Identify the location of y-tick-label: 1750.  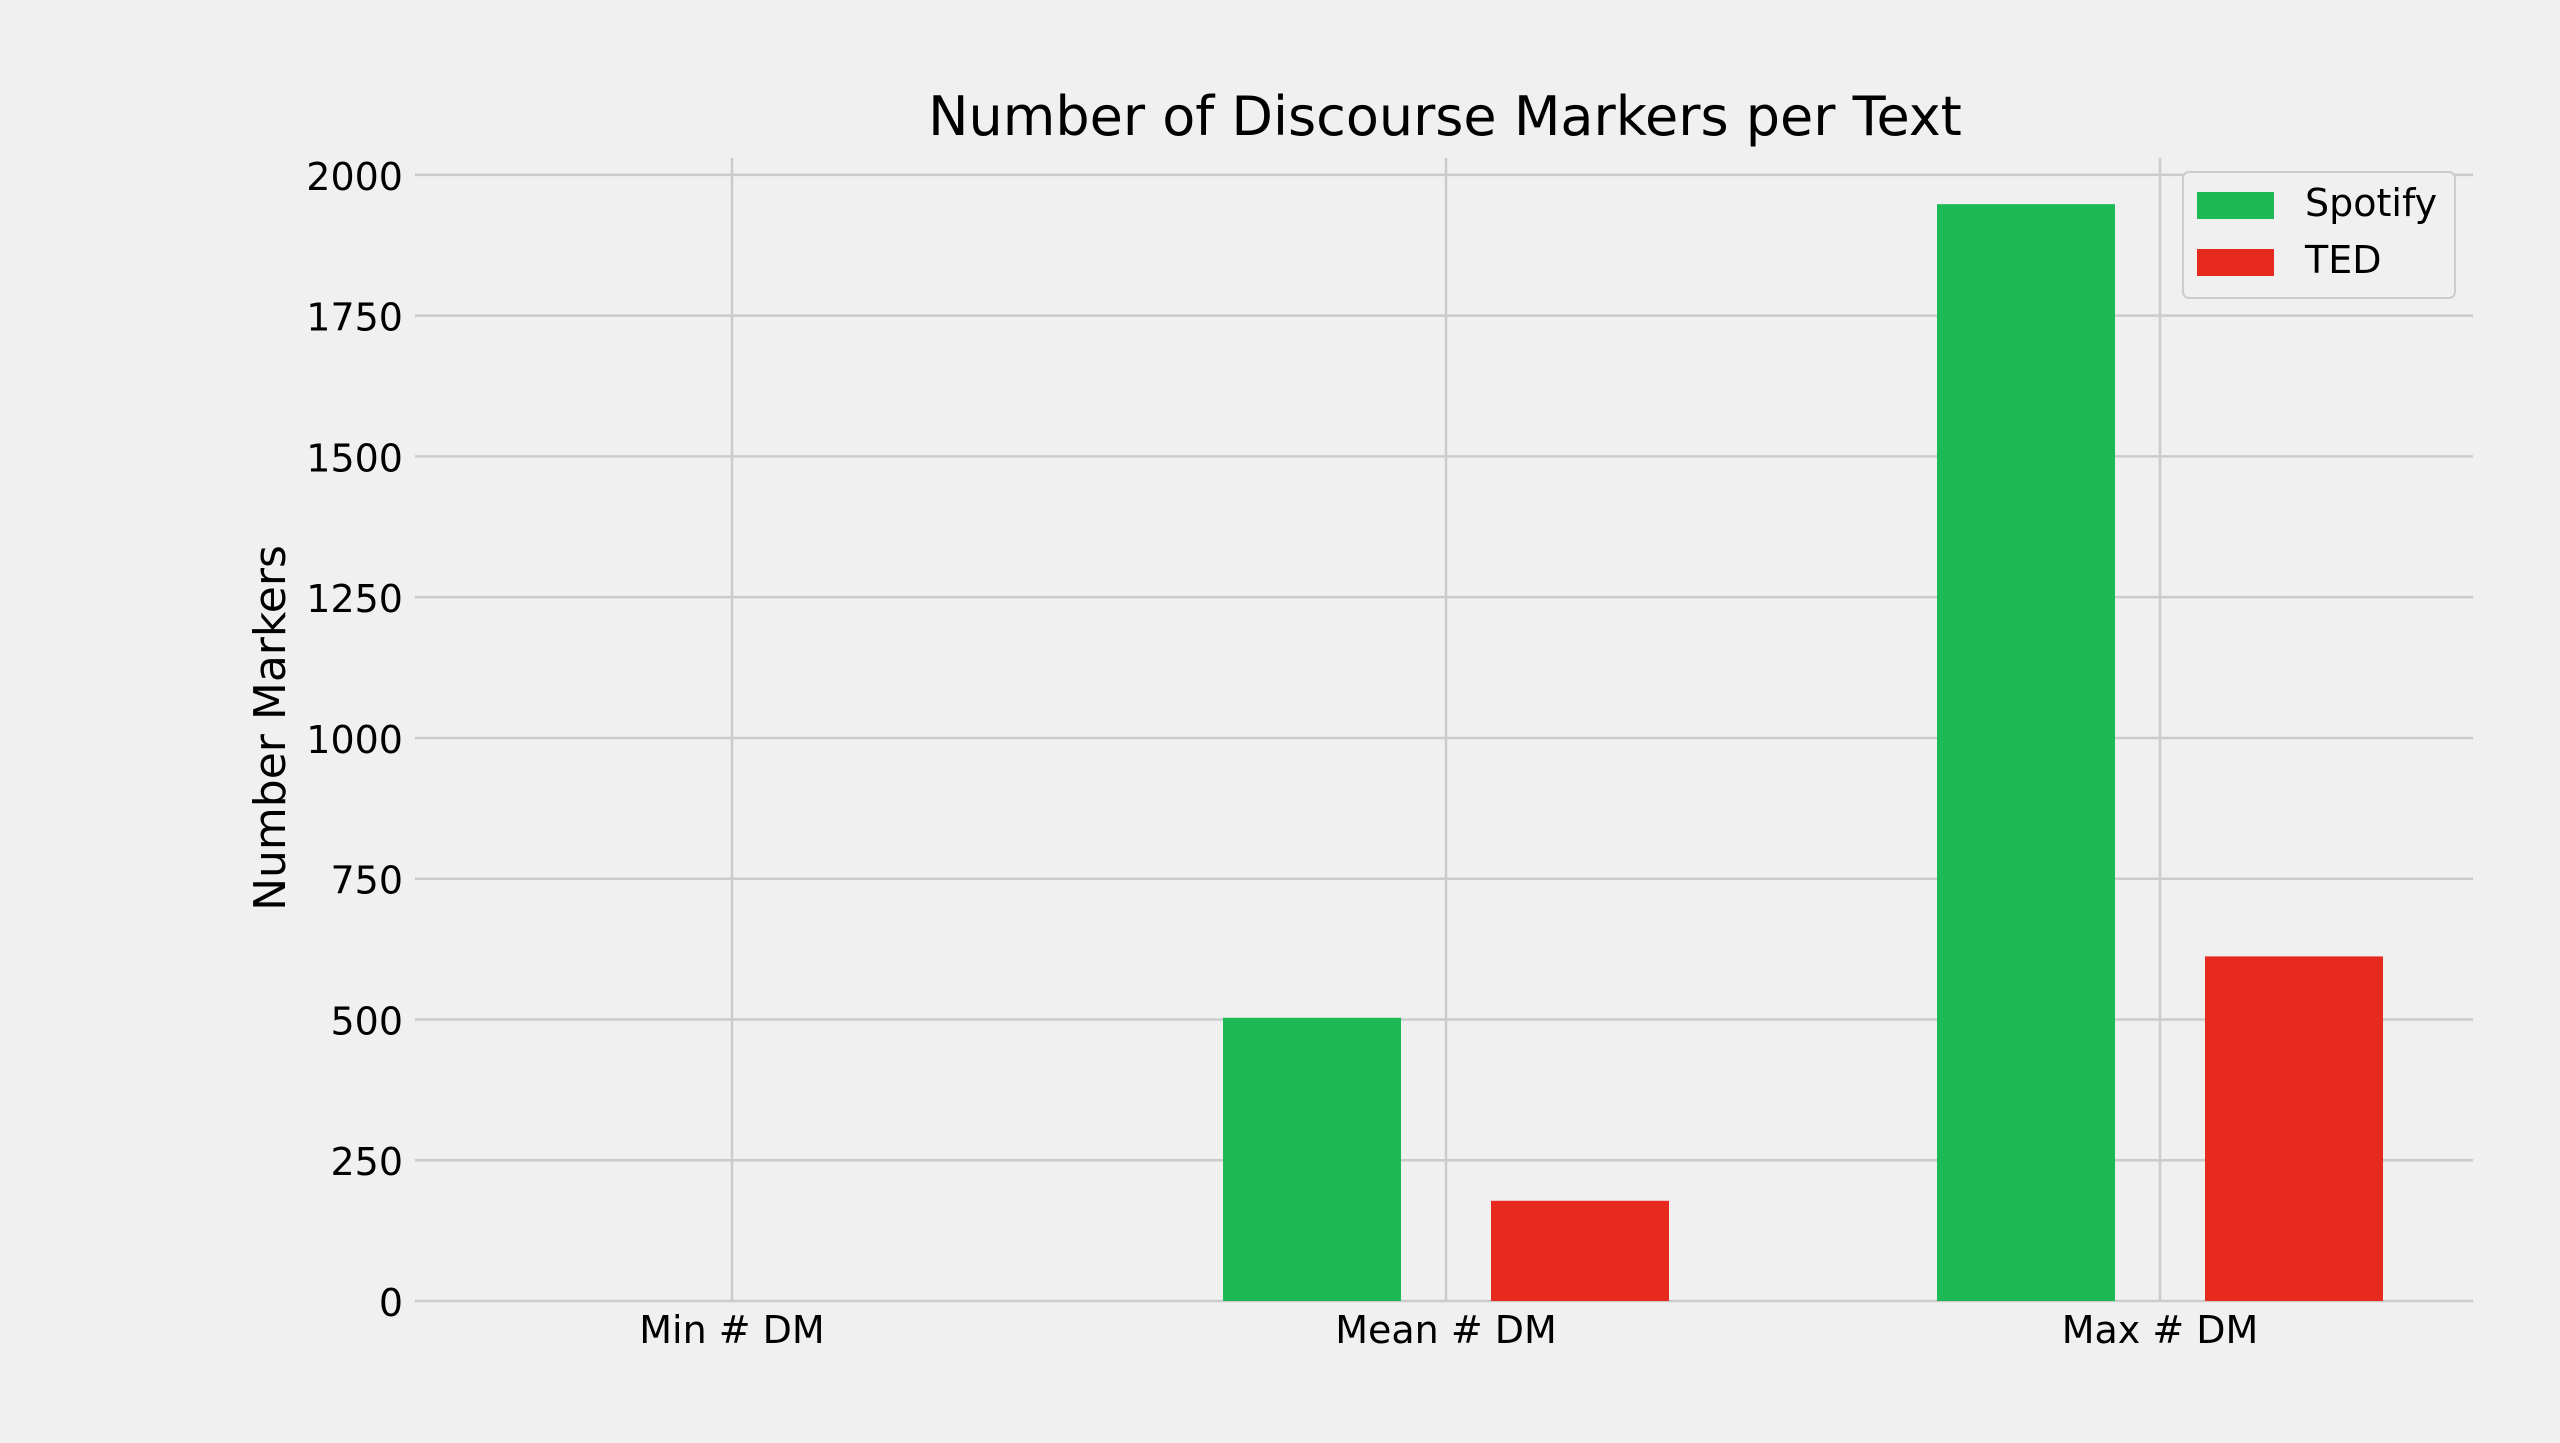
(354, 318).